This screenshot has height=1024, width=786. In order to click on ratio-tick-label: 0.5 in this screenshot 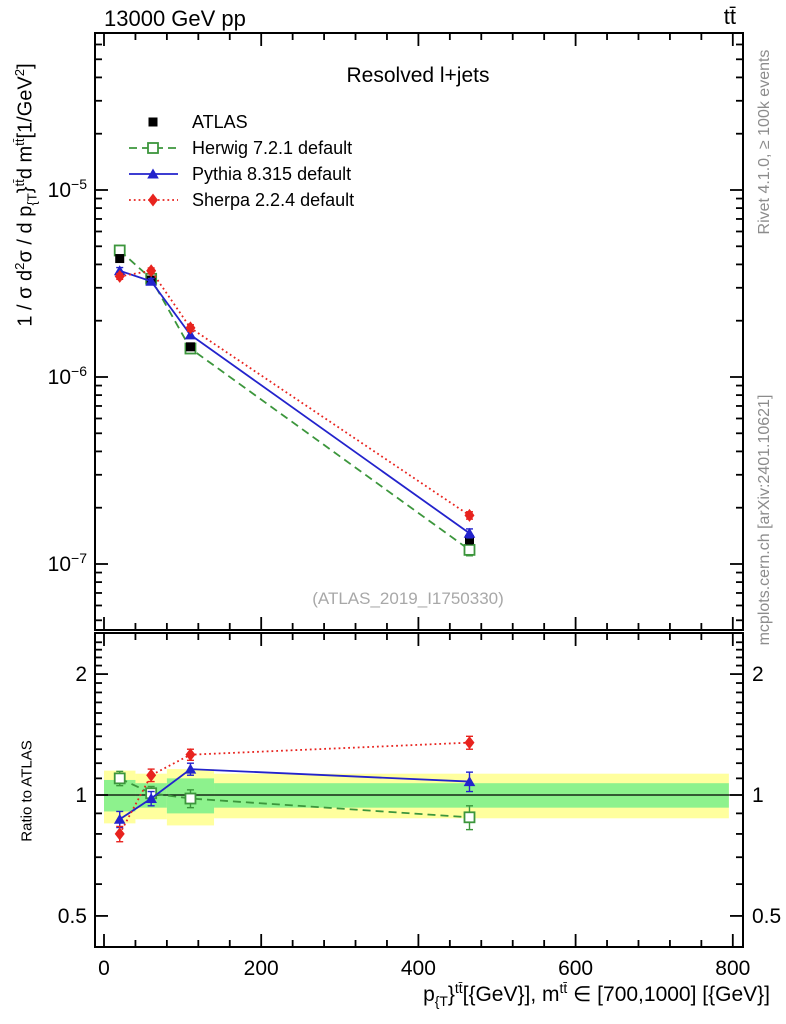, I will do `click(72, 916)`.